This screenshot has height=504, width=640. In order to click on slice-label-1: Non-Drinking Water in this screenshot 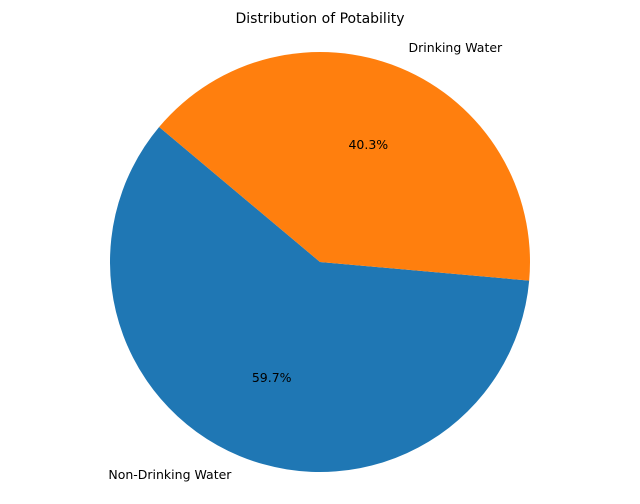, I will do `click(170, 474)`.